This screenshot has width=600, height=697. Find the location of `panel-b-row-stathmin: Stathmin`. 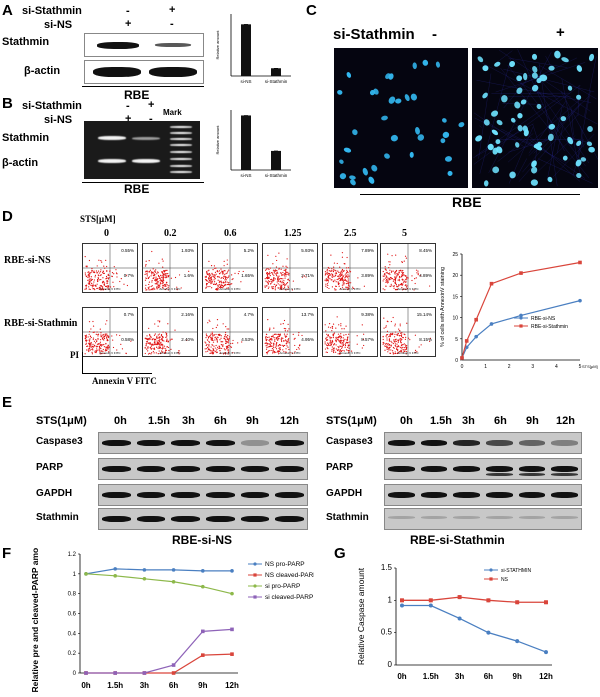

panel-b-row-stathmin: Stathmin is located at coordinates (26, 138).